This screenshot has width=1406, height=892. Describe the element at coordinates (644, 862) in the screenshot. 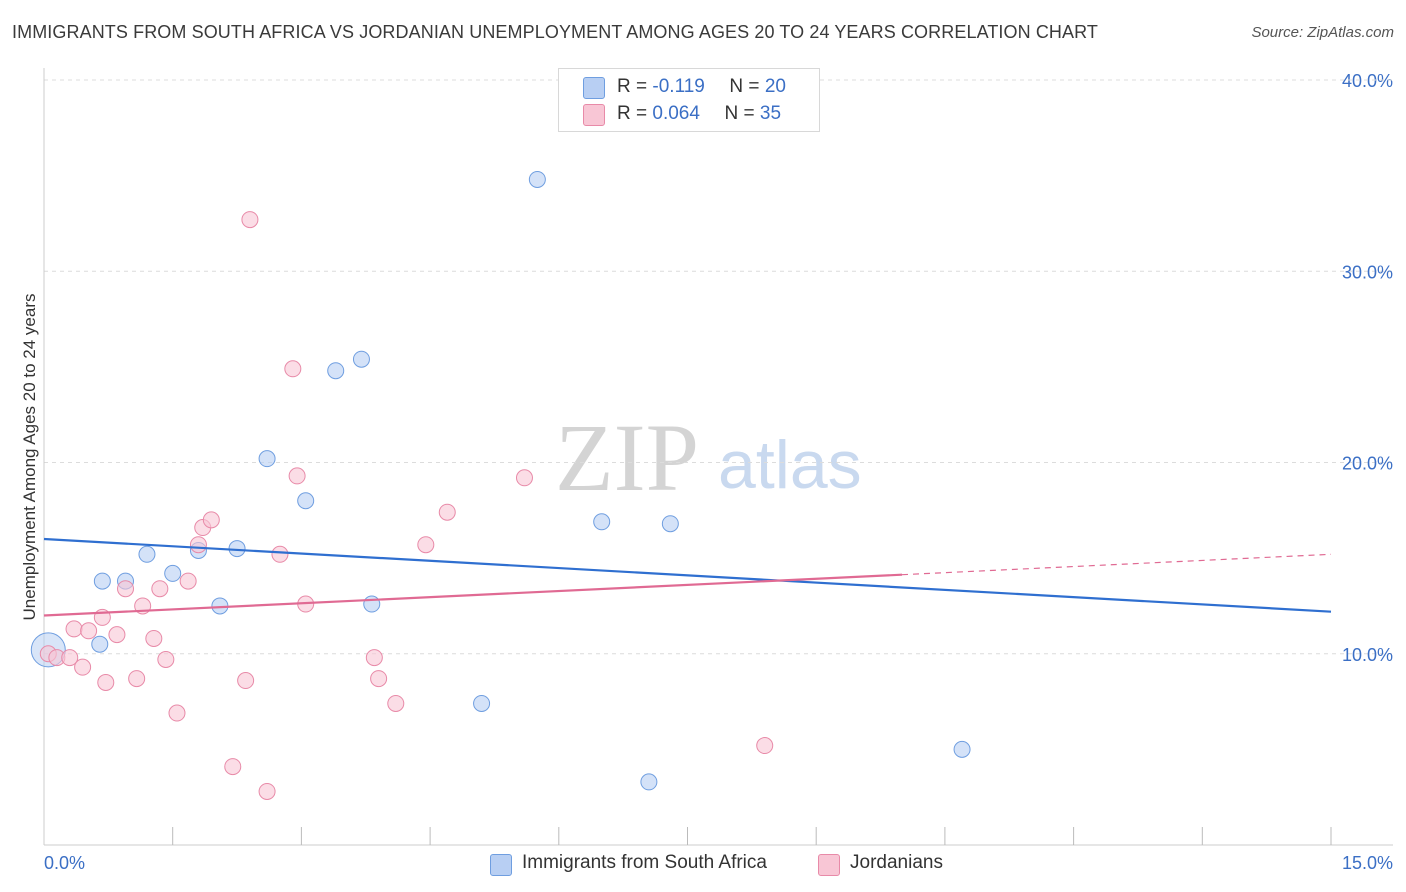

I see `legend-label-south-africa: Immigrants from South Africa` at that location.